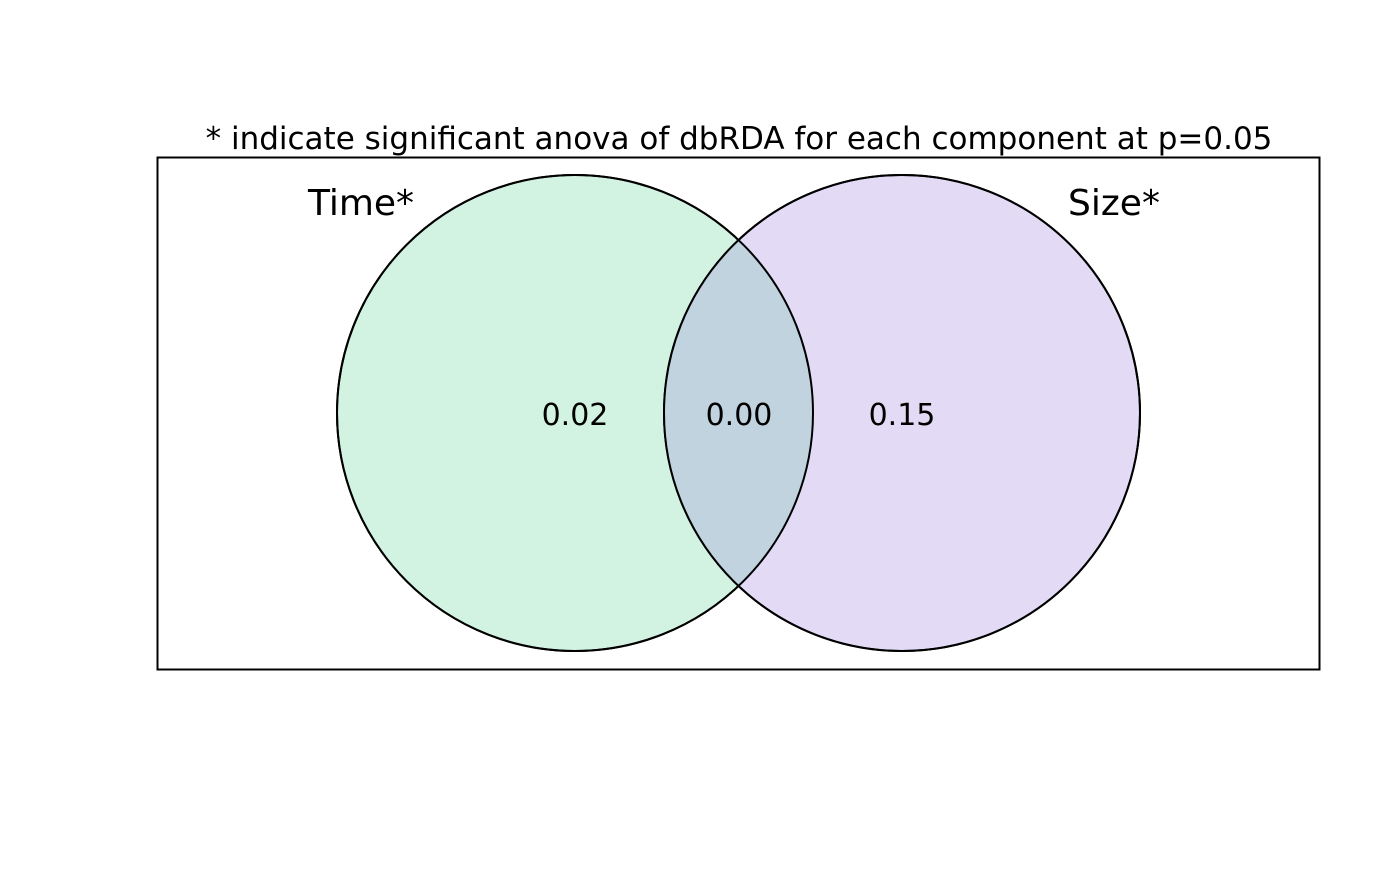  What do you see at coordinates (360, 203) in the screenshot?
I see `set-label-time: Time*` at bounding box center [360, 203].